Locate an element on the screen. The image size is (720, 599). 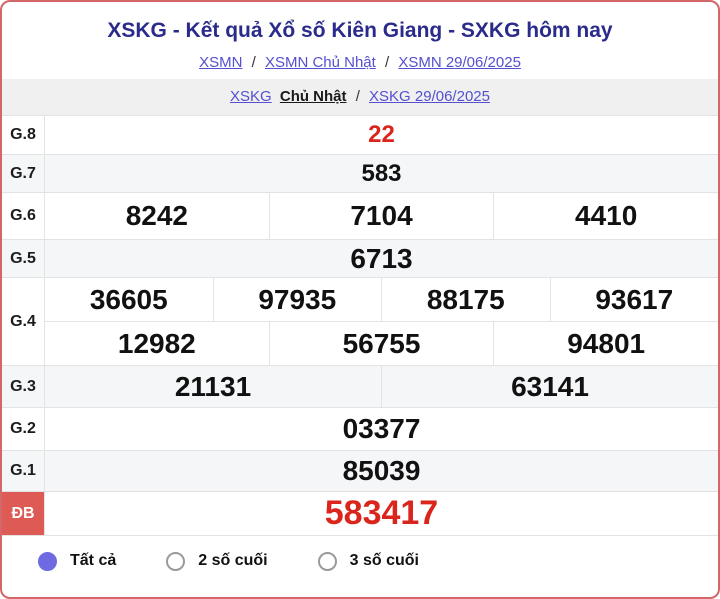
filter-bar: Tất cả 2 số cuối 3 số cuối is located at coordinates (360, 566).